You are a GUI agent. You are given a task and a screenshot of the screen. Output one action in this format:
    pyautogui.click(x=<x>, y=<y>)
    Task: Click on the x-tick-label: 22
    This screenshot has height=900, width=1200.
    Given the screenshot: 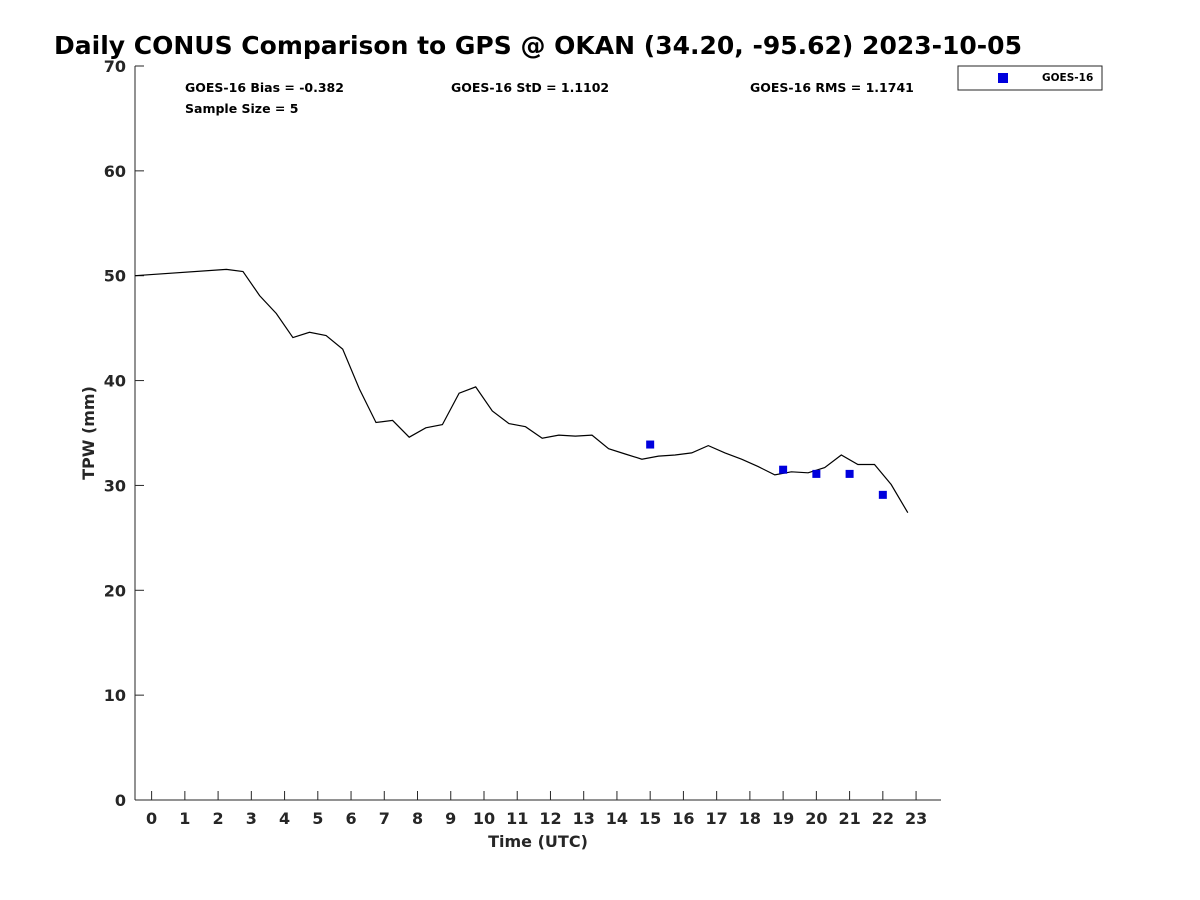 What is the action you would take?
    pyautogui.click(x=883, y=818)
    